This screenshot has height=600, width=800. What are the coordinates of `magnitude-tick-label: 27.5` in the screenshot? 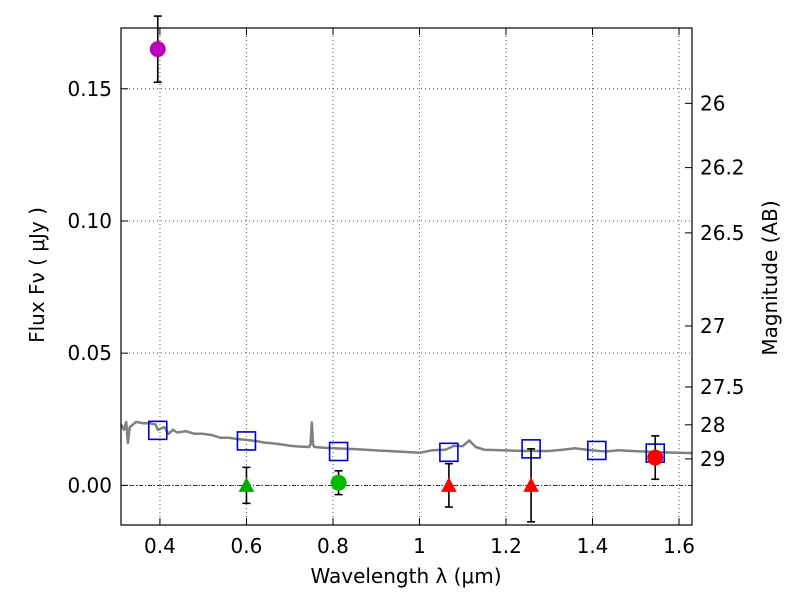 It's located at (722, 387).